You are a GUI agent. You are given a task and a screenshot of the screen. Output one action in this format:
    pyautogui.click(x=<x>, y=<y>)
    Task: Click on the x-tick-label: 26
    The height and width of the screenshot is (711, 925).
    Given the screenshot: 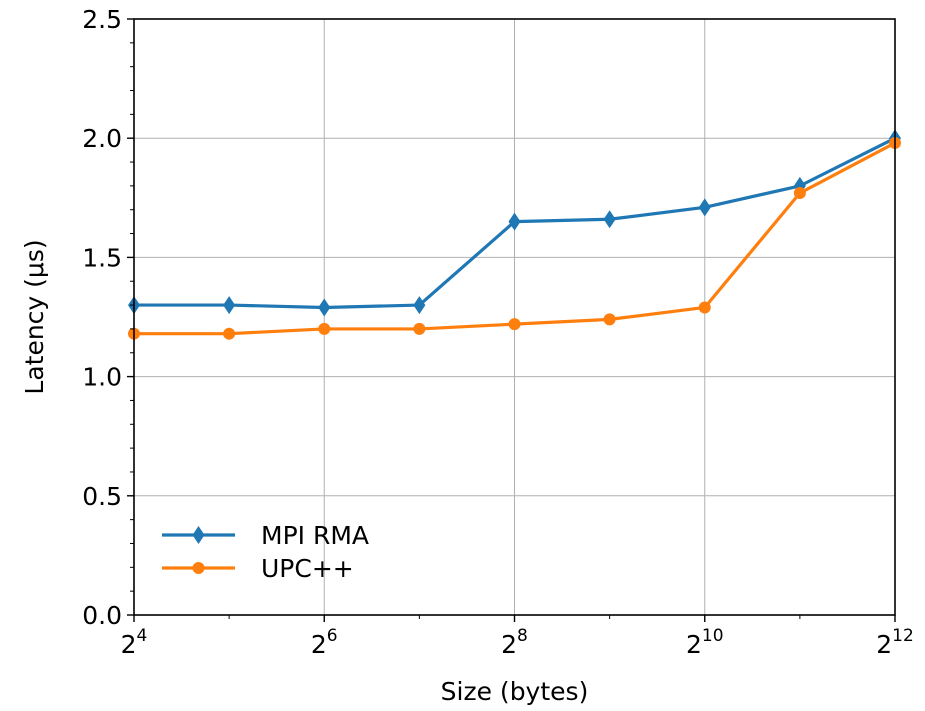 What is the action you would take?
    pyautogui.click(x=324, y=642)
    